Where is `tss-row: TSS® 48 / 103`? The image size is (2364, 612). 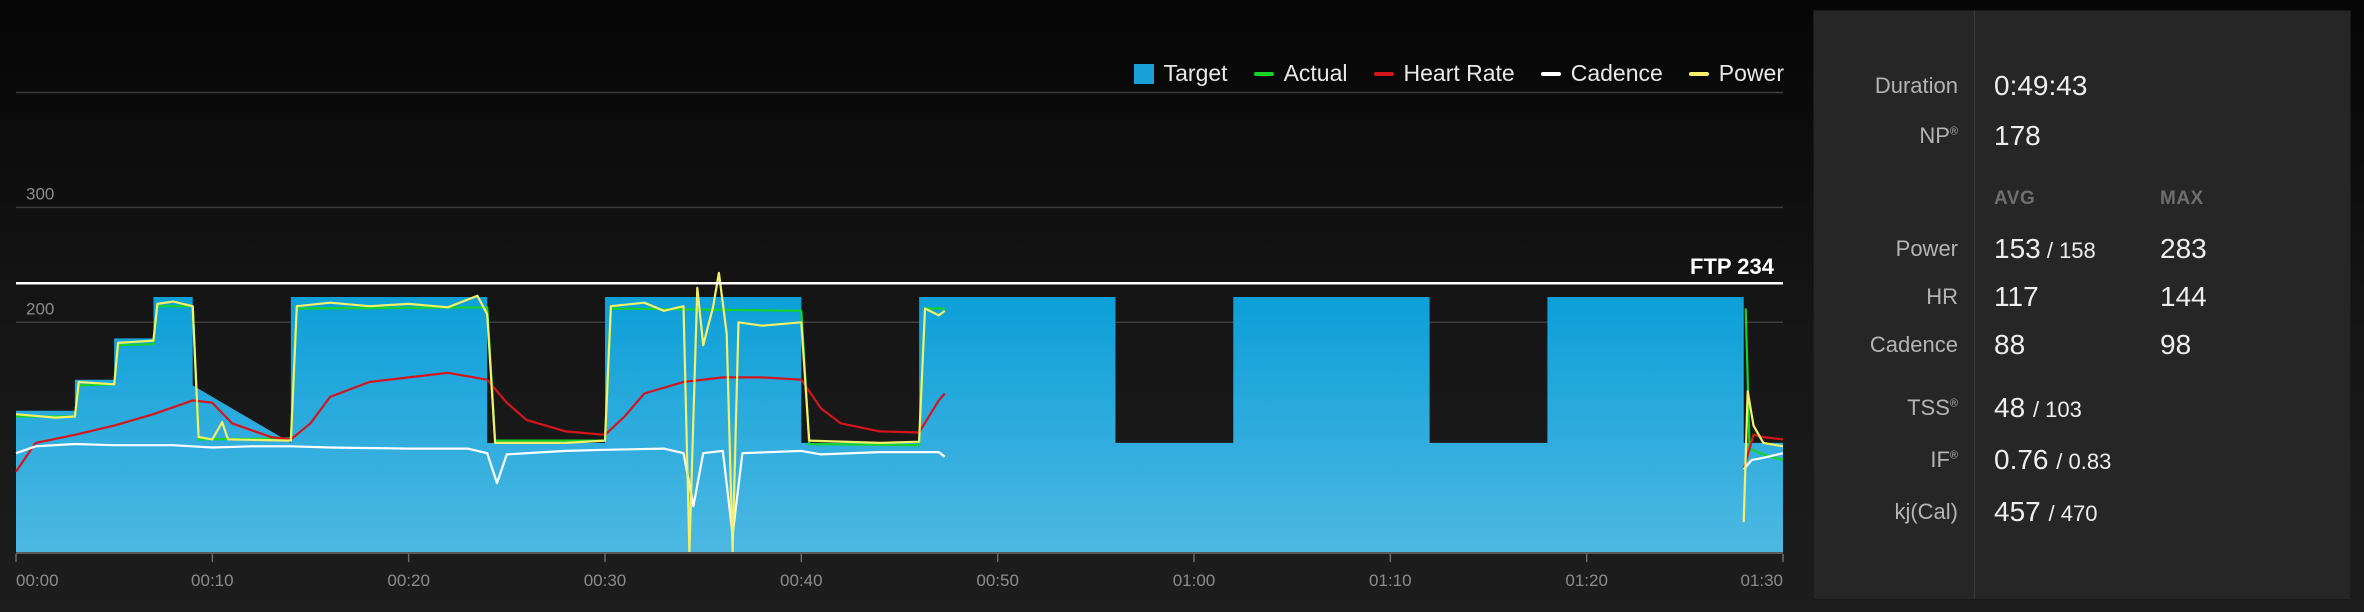 tss-row: TSS® 48 / 103 is located at coordinates (2082, 413).